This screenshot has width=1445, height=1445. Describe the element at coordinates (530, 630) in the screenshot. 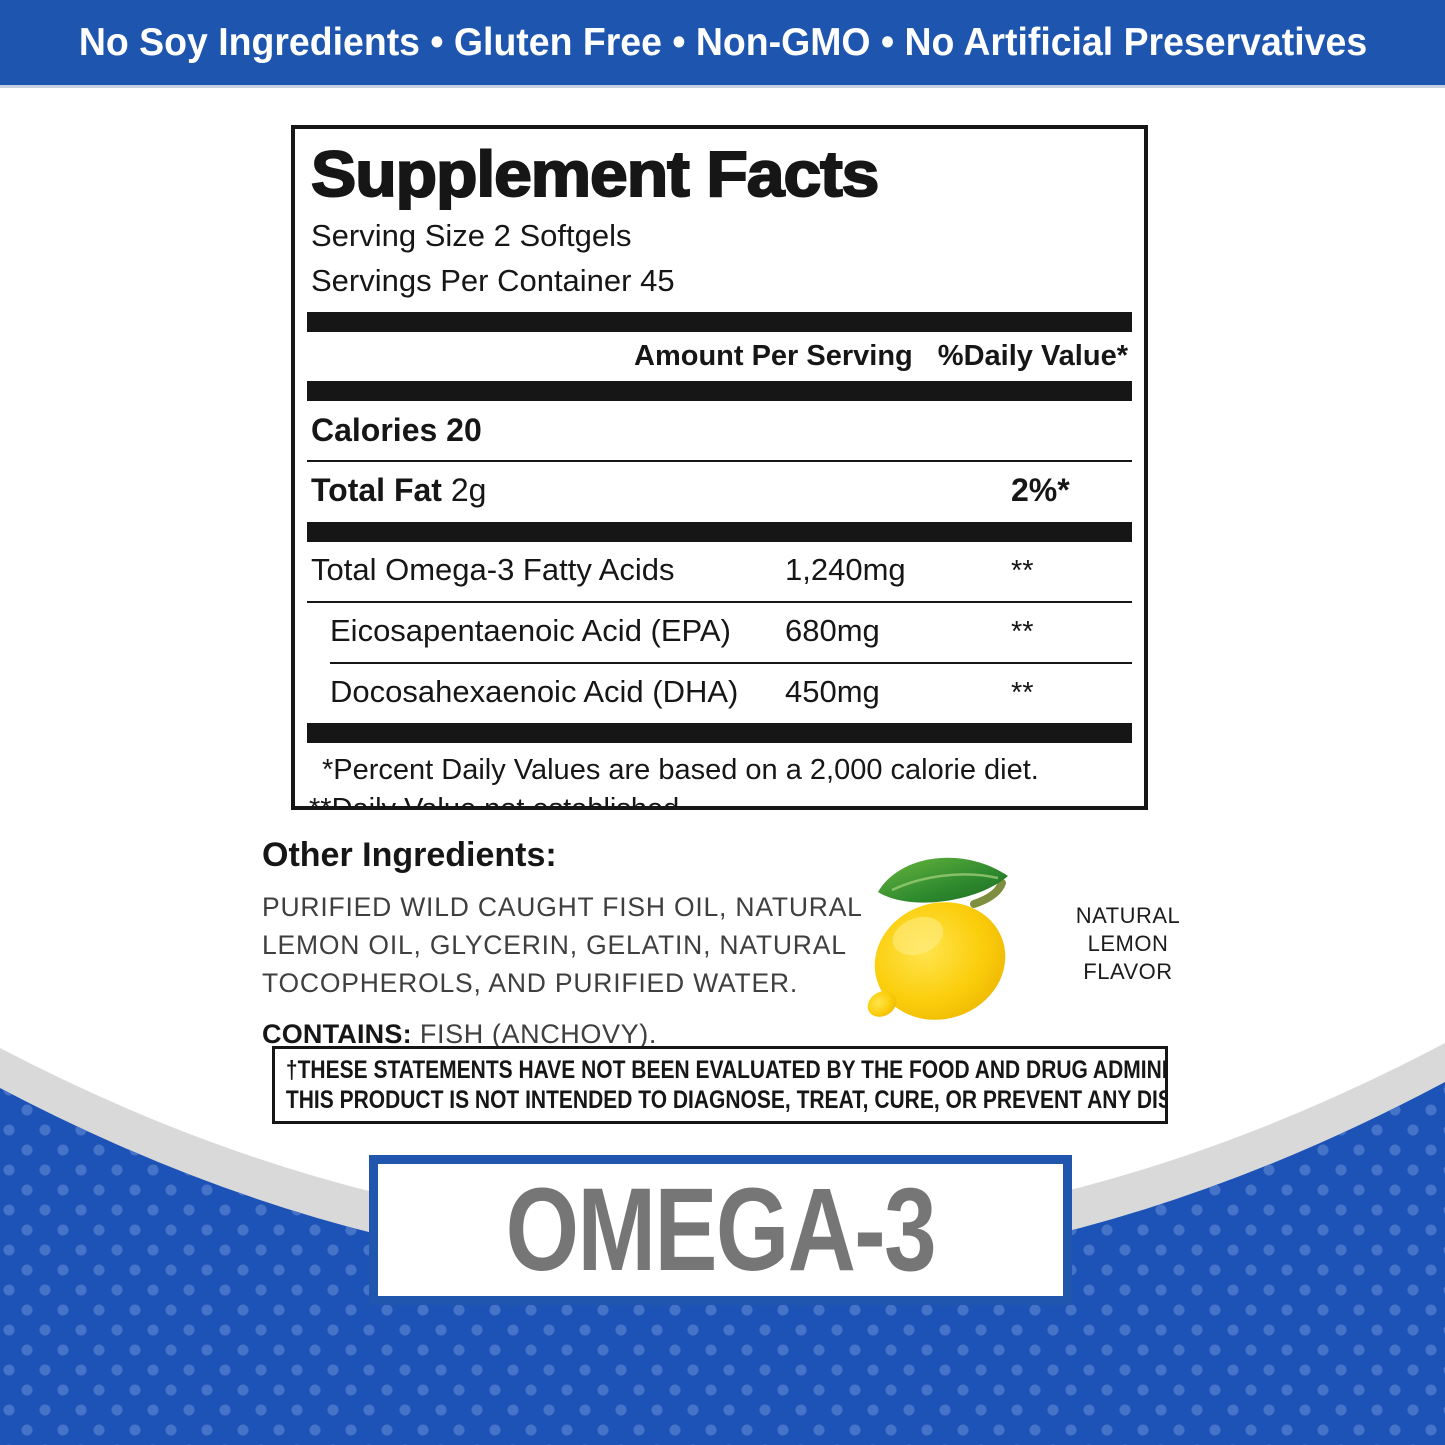

I see `nutrient-name: Eicosapentaenoic Acid (EPA)` at that location.